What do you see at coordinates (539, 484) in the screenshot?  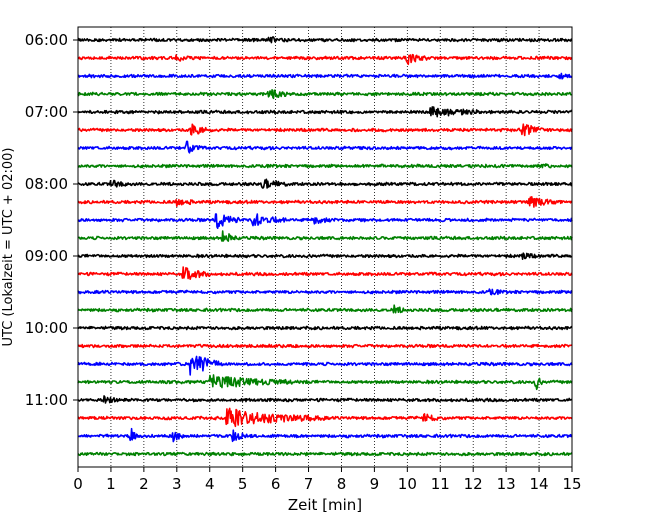 I see `x-tick-label: 14` at bounding box center [539, 484].